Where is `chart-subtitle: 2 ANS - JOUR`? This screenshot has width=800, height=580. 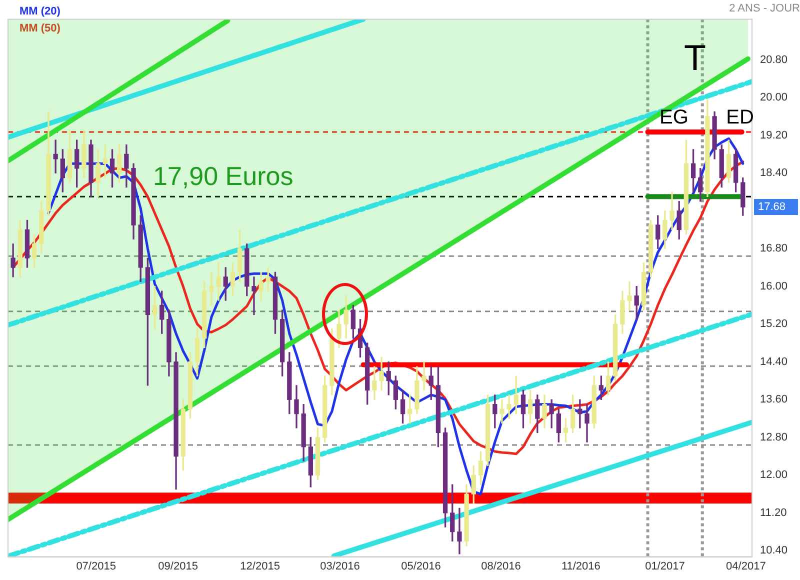
chart-subtitle: 2 ANS - JOUR is located at coordinates (764, 8).